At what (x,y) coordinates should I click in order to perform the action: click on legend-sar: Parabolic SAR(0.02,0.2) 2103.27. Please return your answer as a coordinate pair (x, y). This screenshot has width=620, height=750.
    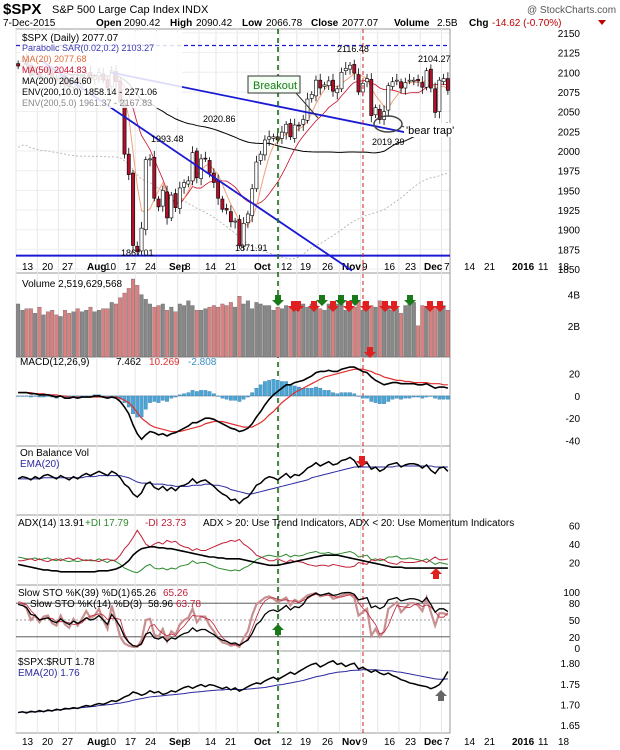
    Looking at the image, I should click on (88, 48).